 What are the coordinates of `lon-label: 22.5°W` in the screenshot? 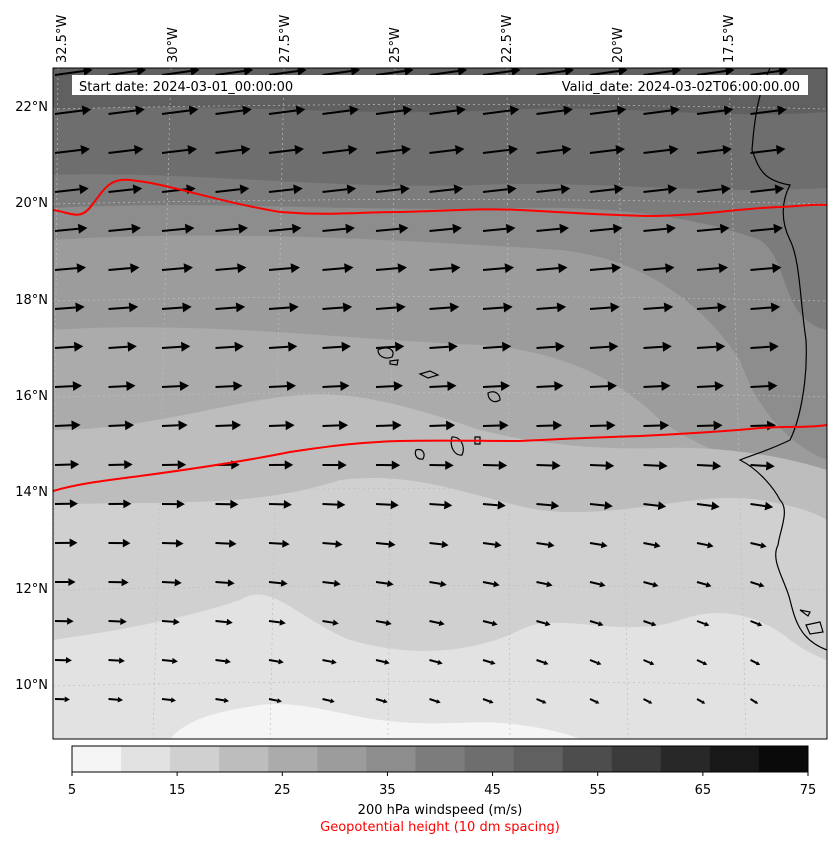 It's located at (507, 39).